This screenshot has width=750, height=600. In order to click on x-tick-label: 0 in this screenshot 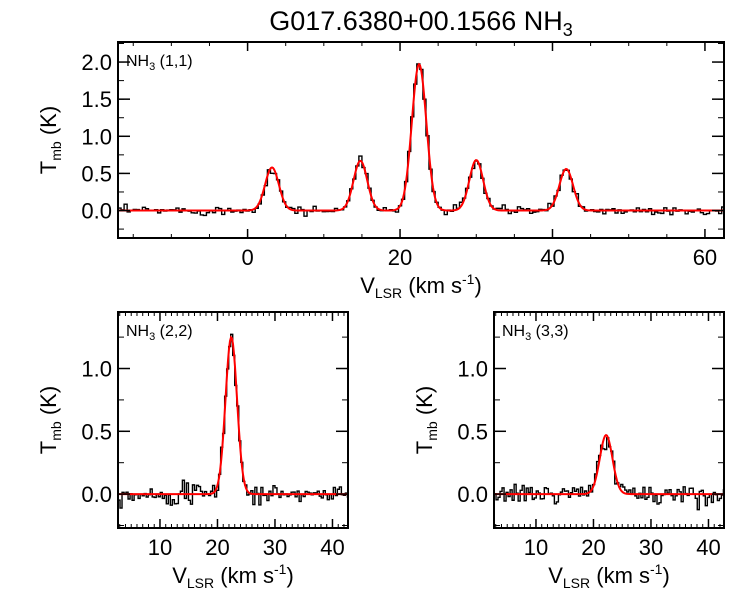, I will do `click(247, 257)`.